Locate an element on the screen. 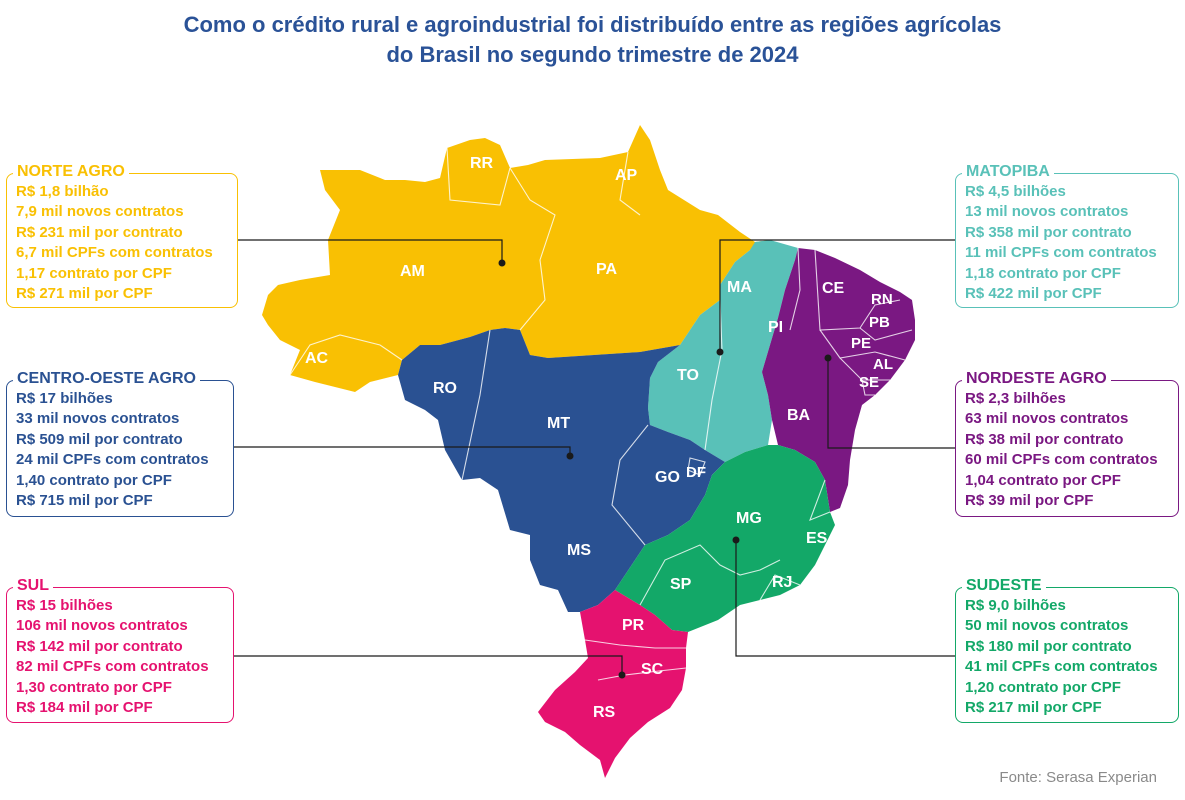 The width and height of the screenshot is (1185, 800). matopiba-title: MATOPIBA is located at coordinates (1008, 172).